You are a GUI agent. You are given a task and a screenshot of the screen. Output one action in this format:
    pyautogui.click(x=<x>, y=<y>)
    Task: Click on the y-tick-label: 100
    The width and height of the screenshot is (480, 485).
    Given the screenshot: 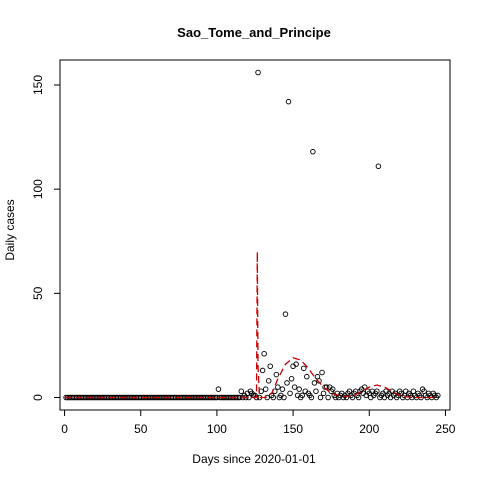 What is the action you would take?
    pyautogui.click(x=38, y=189)
    